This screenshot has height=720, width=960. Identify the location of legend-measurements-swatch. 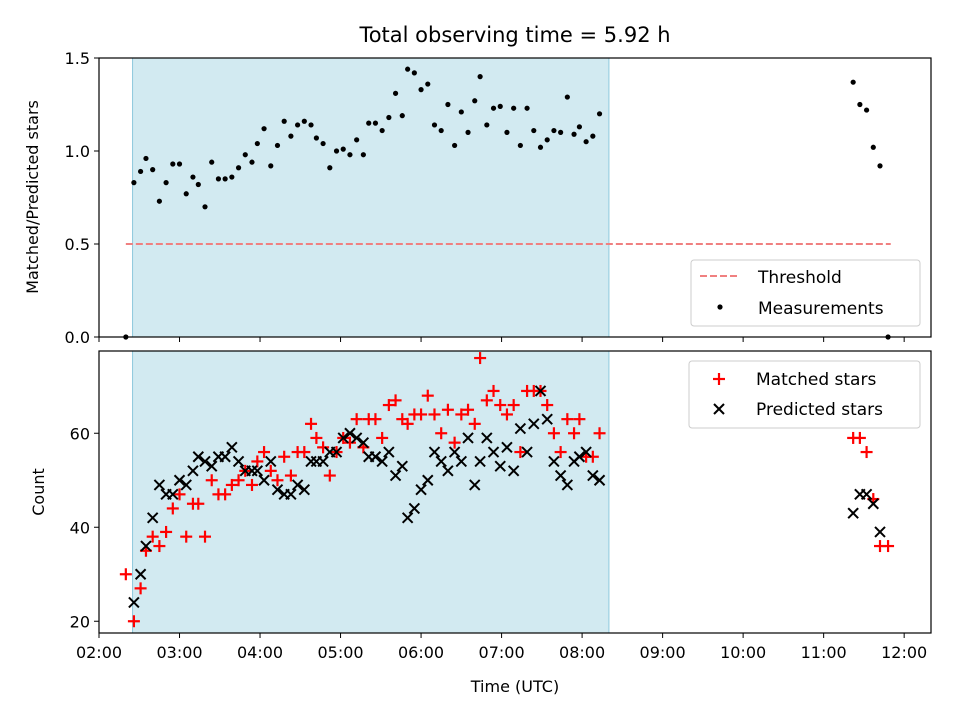
(720, 307).